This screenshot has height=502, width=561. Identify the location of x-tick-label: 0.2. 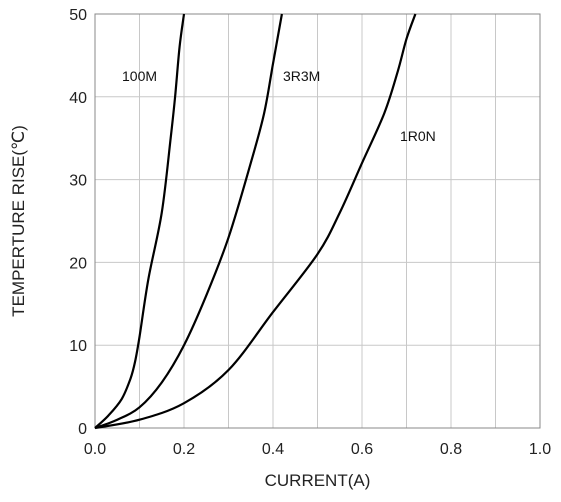
(184, 449).